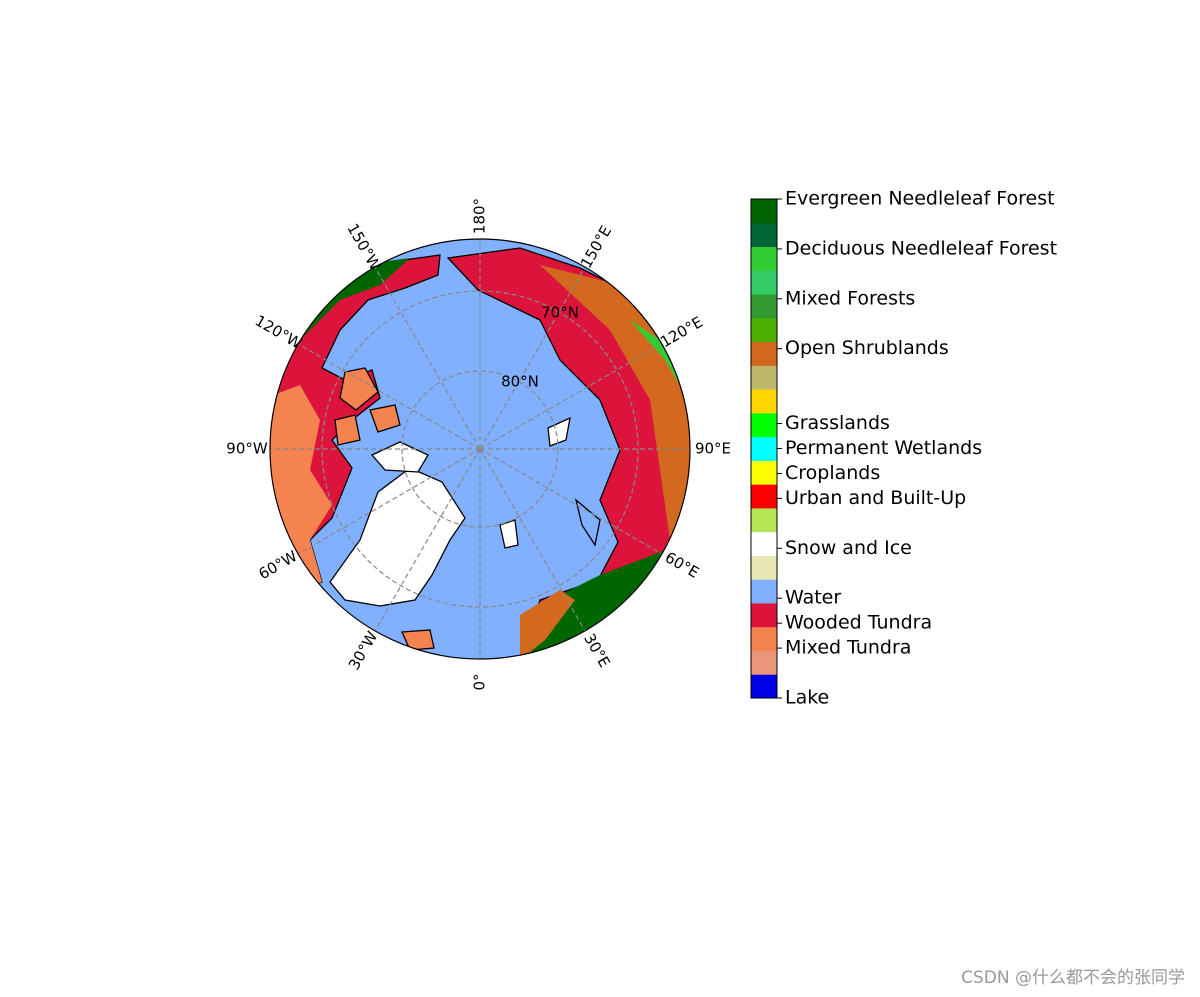  What do you see at coordinates (547, 624) in the screenshot?
I see `shrubland` at bounding box center [547, 624].